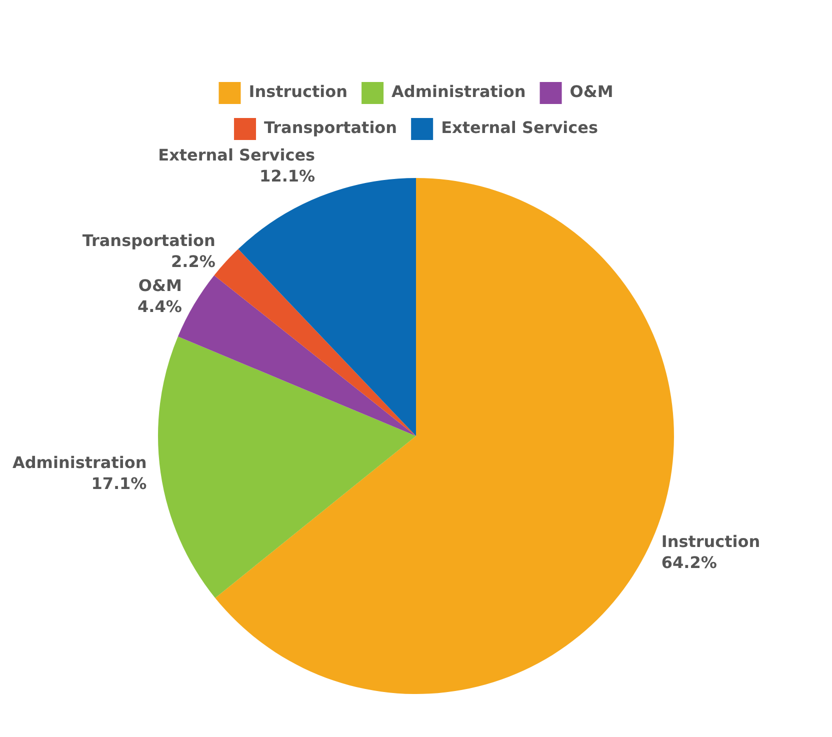  Describe the element at coordinates (288, 176) in the screenshot. I see `data-label: 12.1%` at that location.